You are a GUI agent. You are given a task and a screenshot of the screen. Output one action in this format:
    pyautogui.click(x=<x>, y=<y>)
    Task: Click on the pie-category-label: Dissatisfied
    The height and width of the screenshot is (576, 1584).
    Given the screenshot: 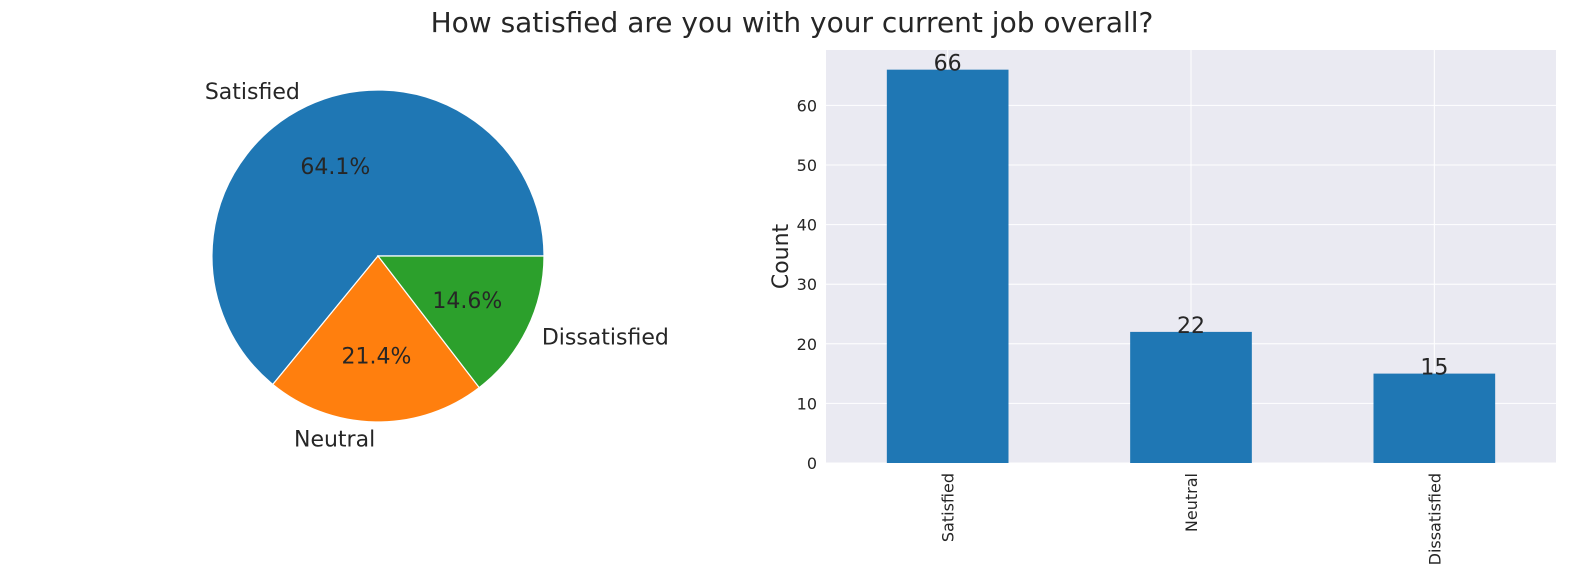 What is the action you would take?
    pyautogui.click(x=605, y=338)
    